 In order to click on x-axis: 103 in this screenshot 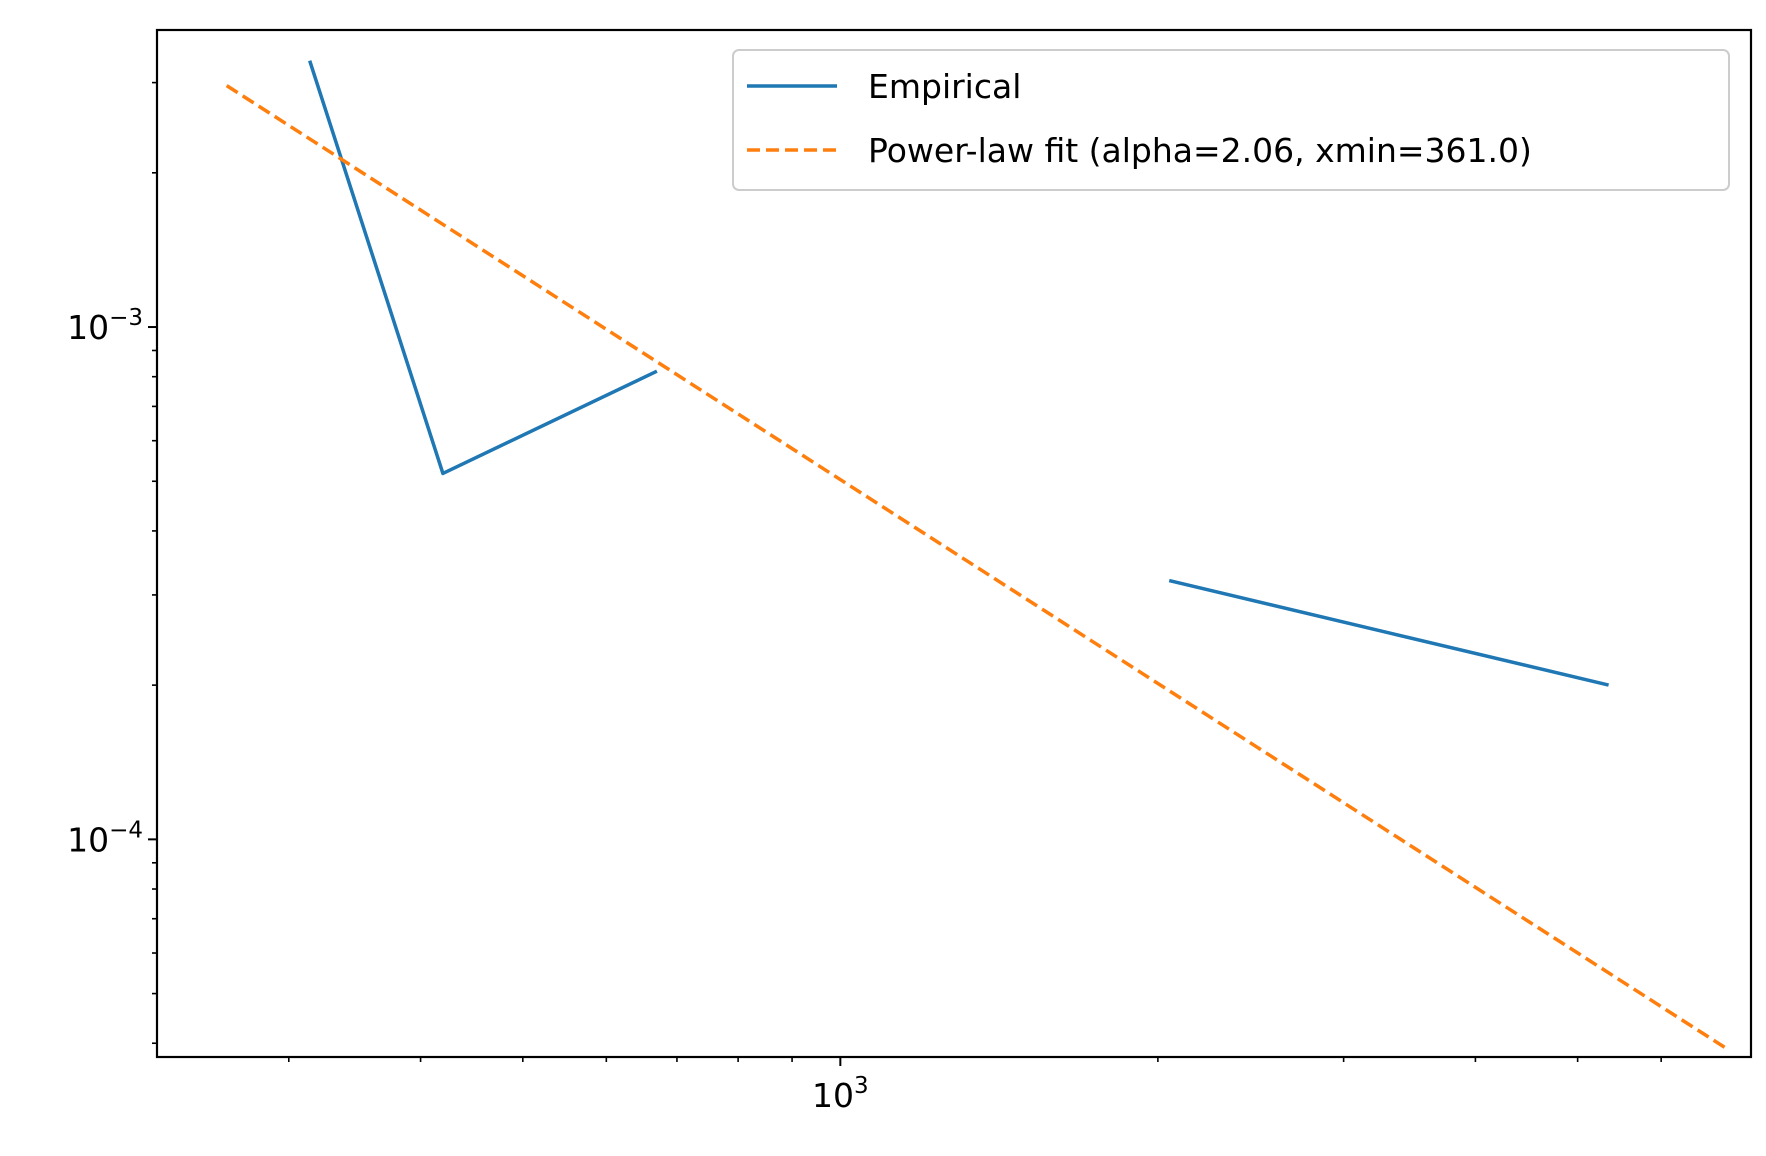, I will do `click(974, 1086)`.